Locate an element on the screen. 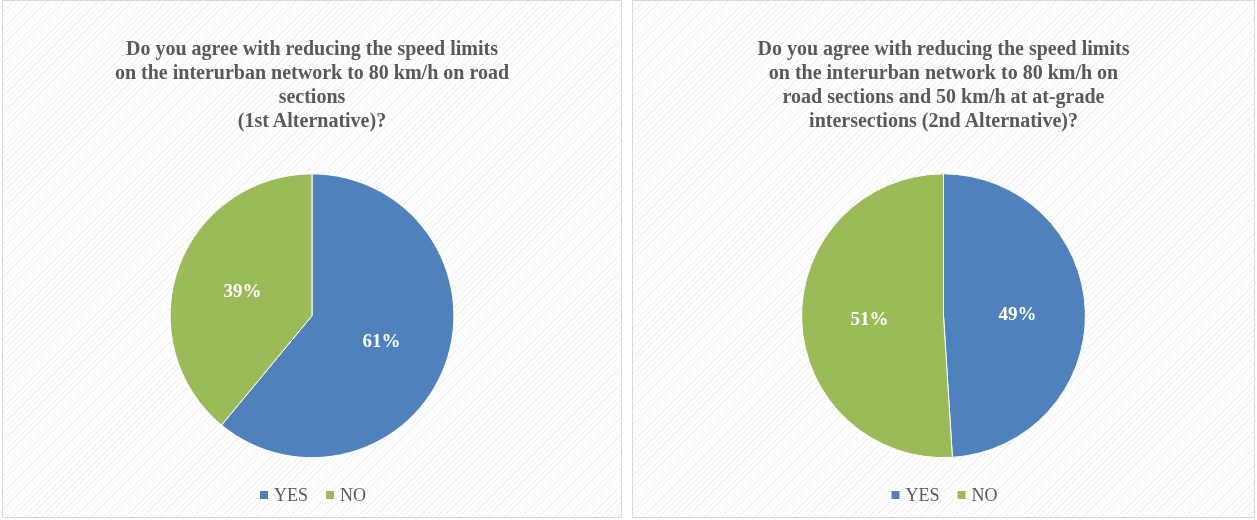 The image size is (1257, 520). data-label: 61% is located at coordinates (381, 341).